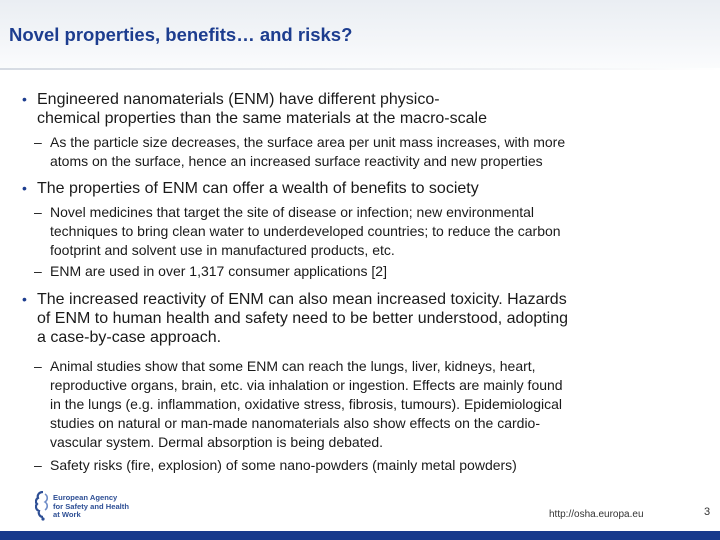 The height and width of the screenshot is (540, 720). I want to click on header-divider, so click(360, 69).